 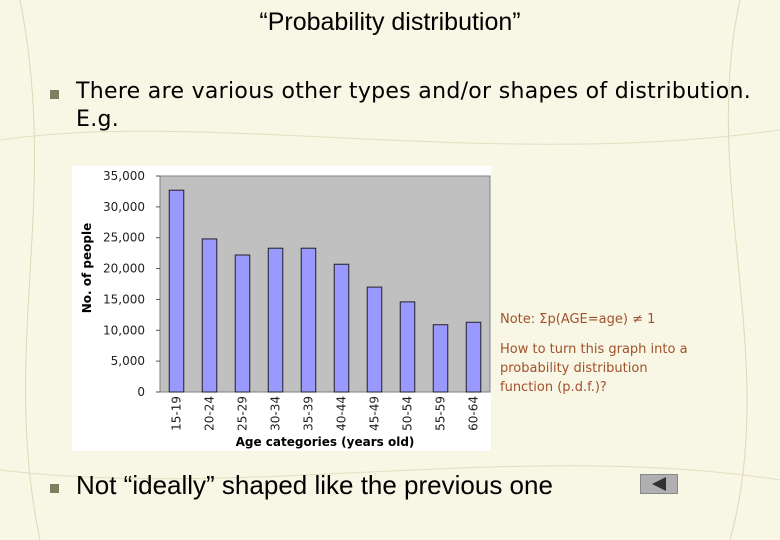 I want to click on y-tick-label: 5,000, so click(x=128, y=361).